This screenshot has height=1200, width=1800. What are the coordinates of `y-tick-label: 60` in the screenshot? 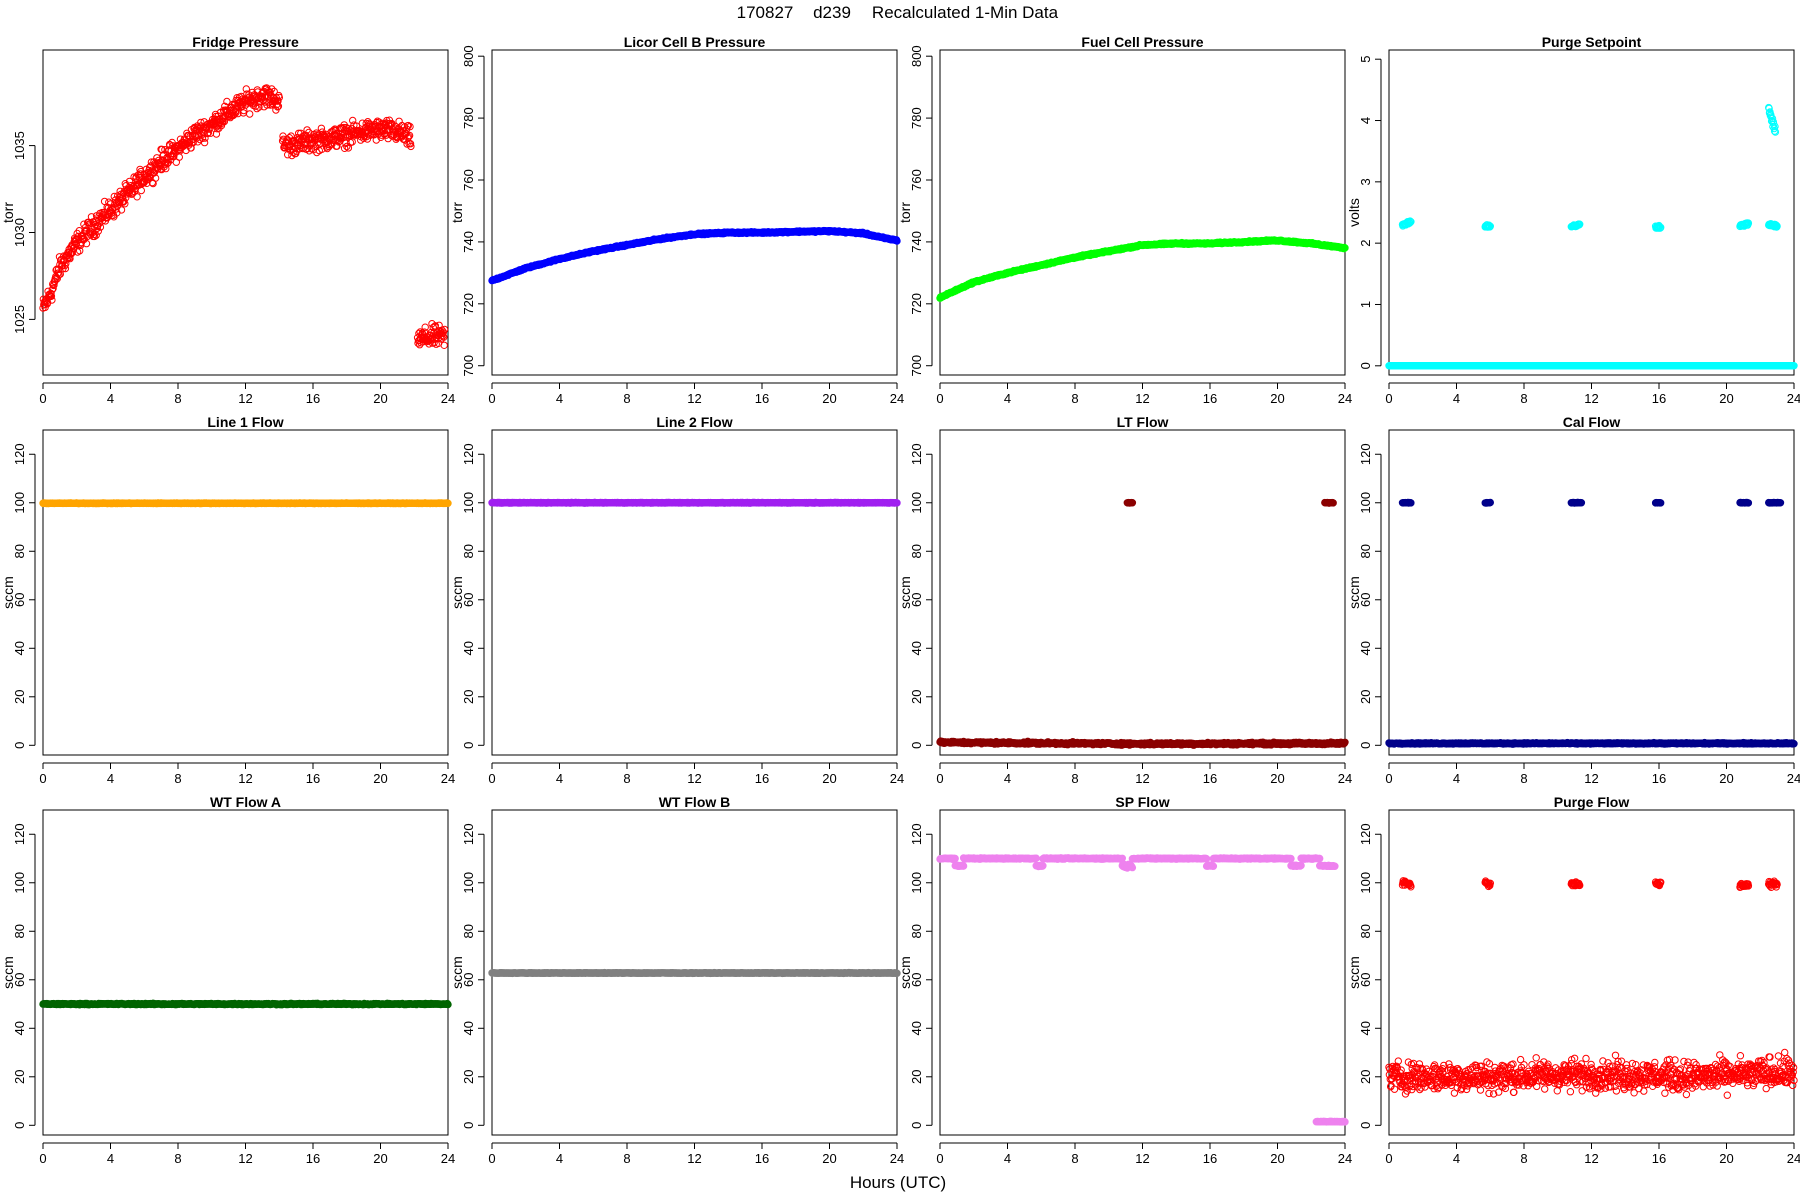 It's located at (468, 600).